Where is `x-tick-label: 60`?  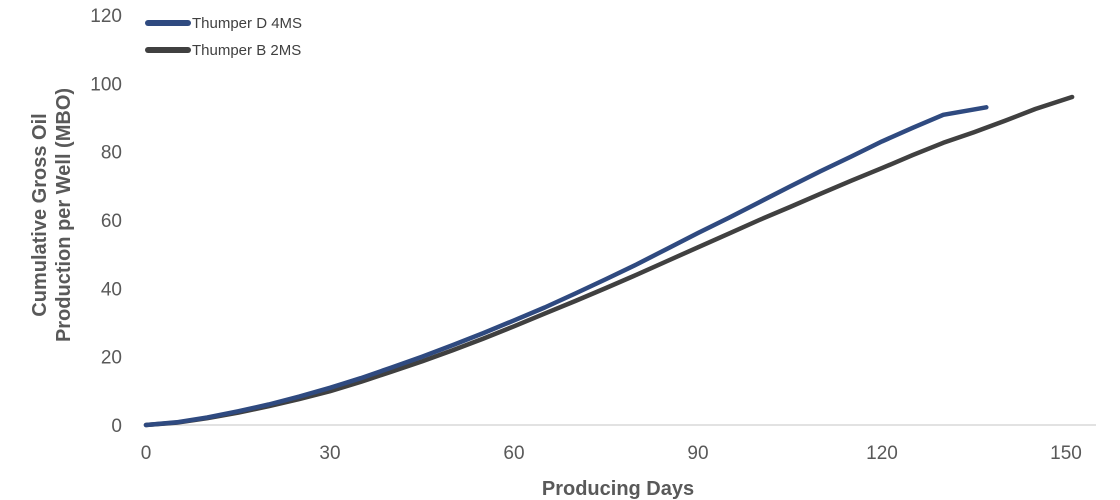
x-tick-label: 60 is located at coordinates (513, 453).